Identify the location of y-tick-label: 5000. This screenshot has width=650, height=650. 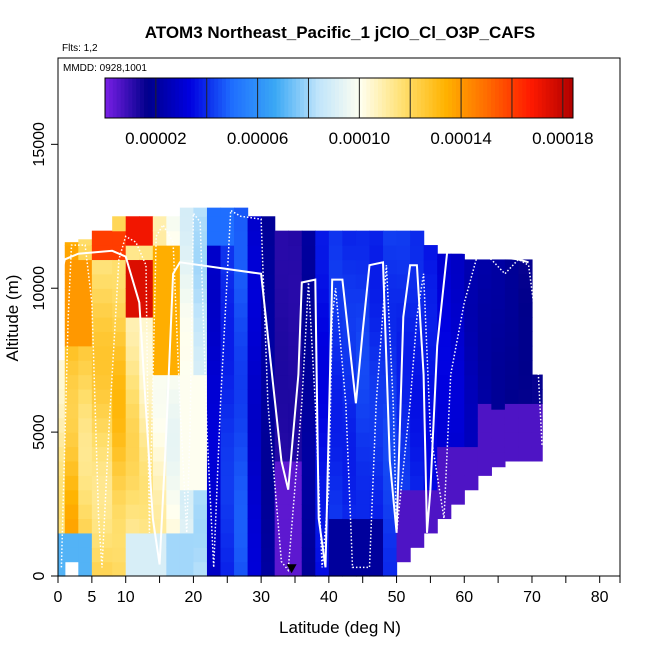
(39, 432).